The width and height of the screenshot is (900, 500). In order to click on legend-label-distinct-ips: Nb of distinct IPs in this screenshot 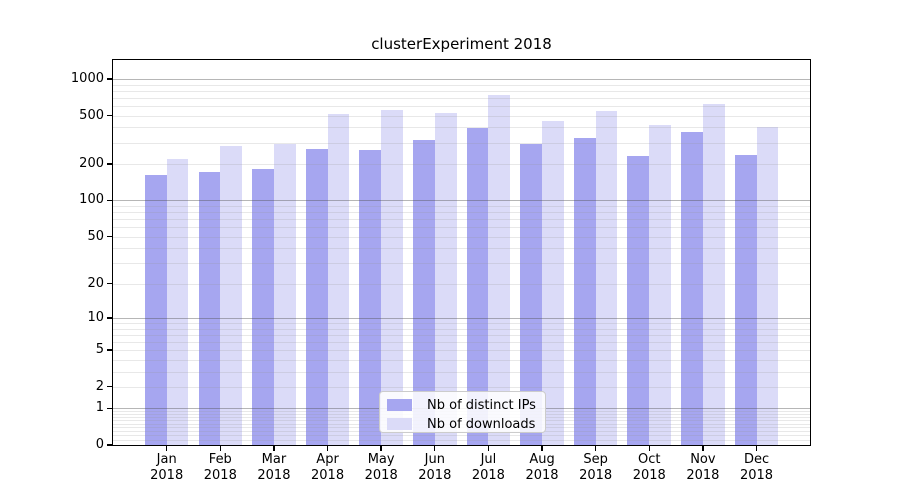, I will do `click(481, 405)`.